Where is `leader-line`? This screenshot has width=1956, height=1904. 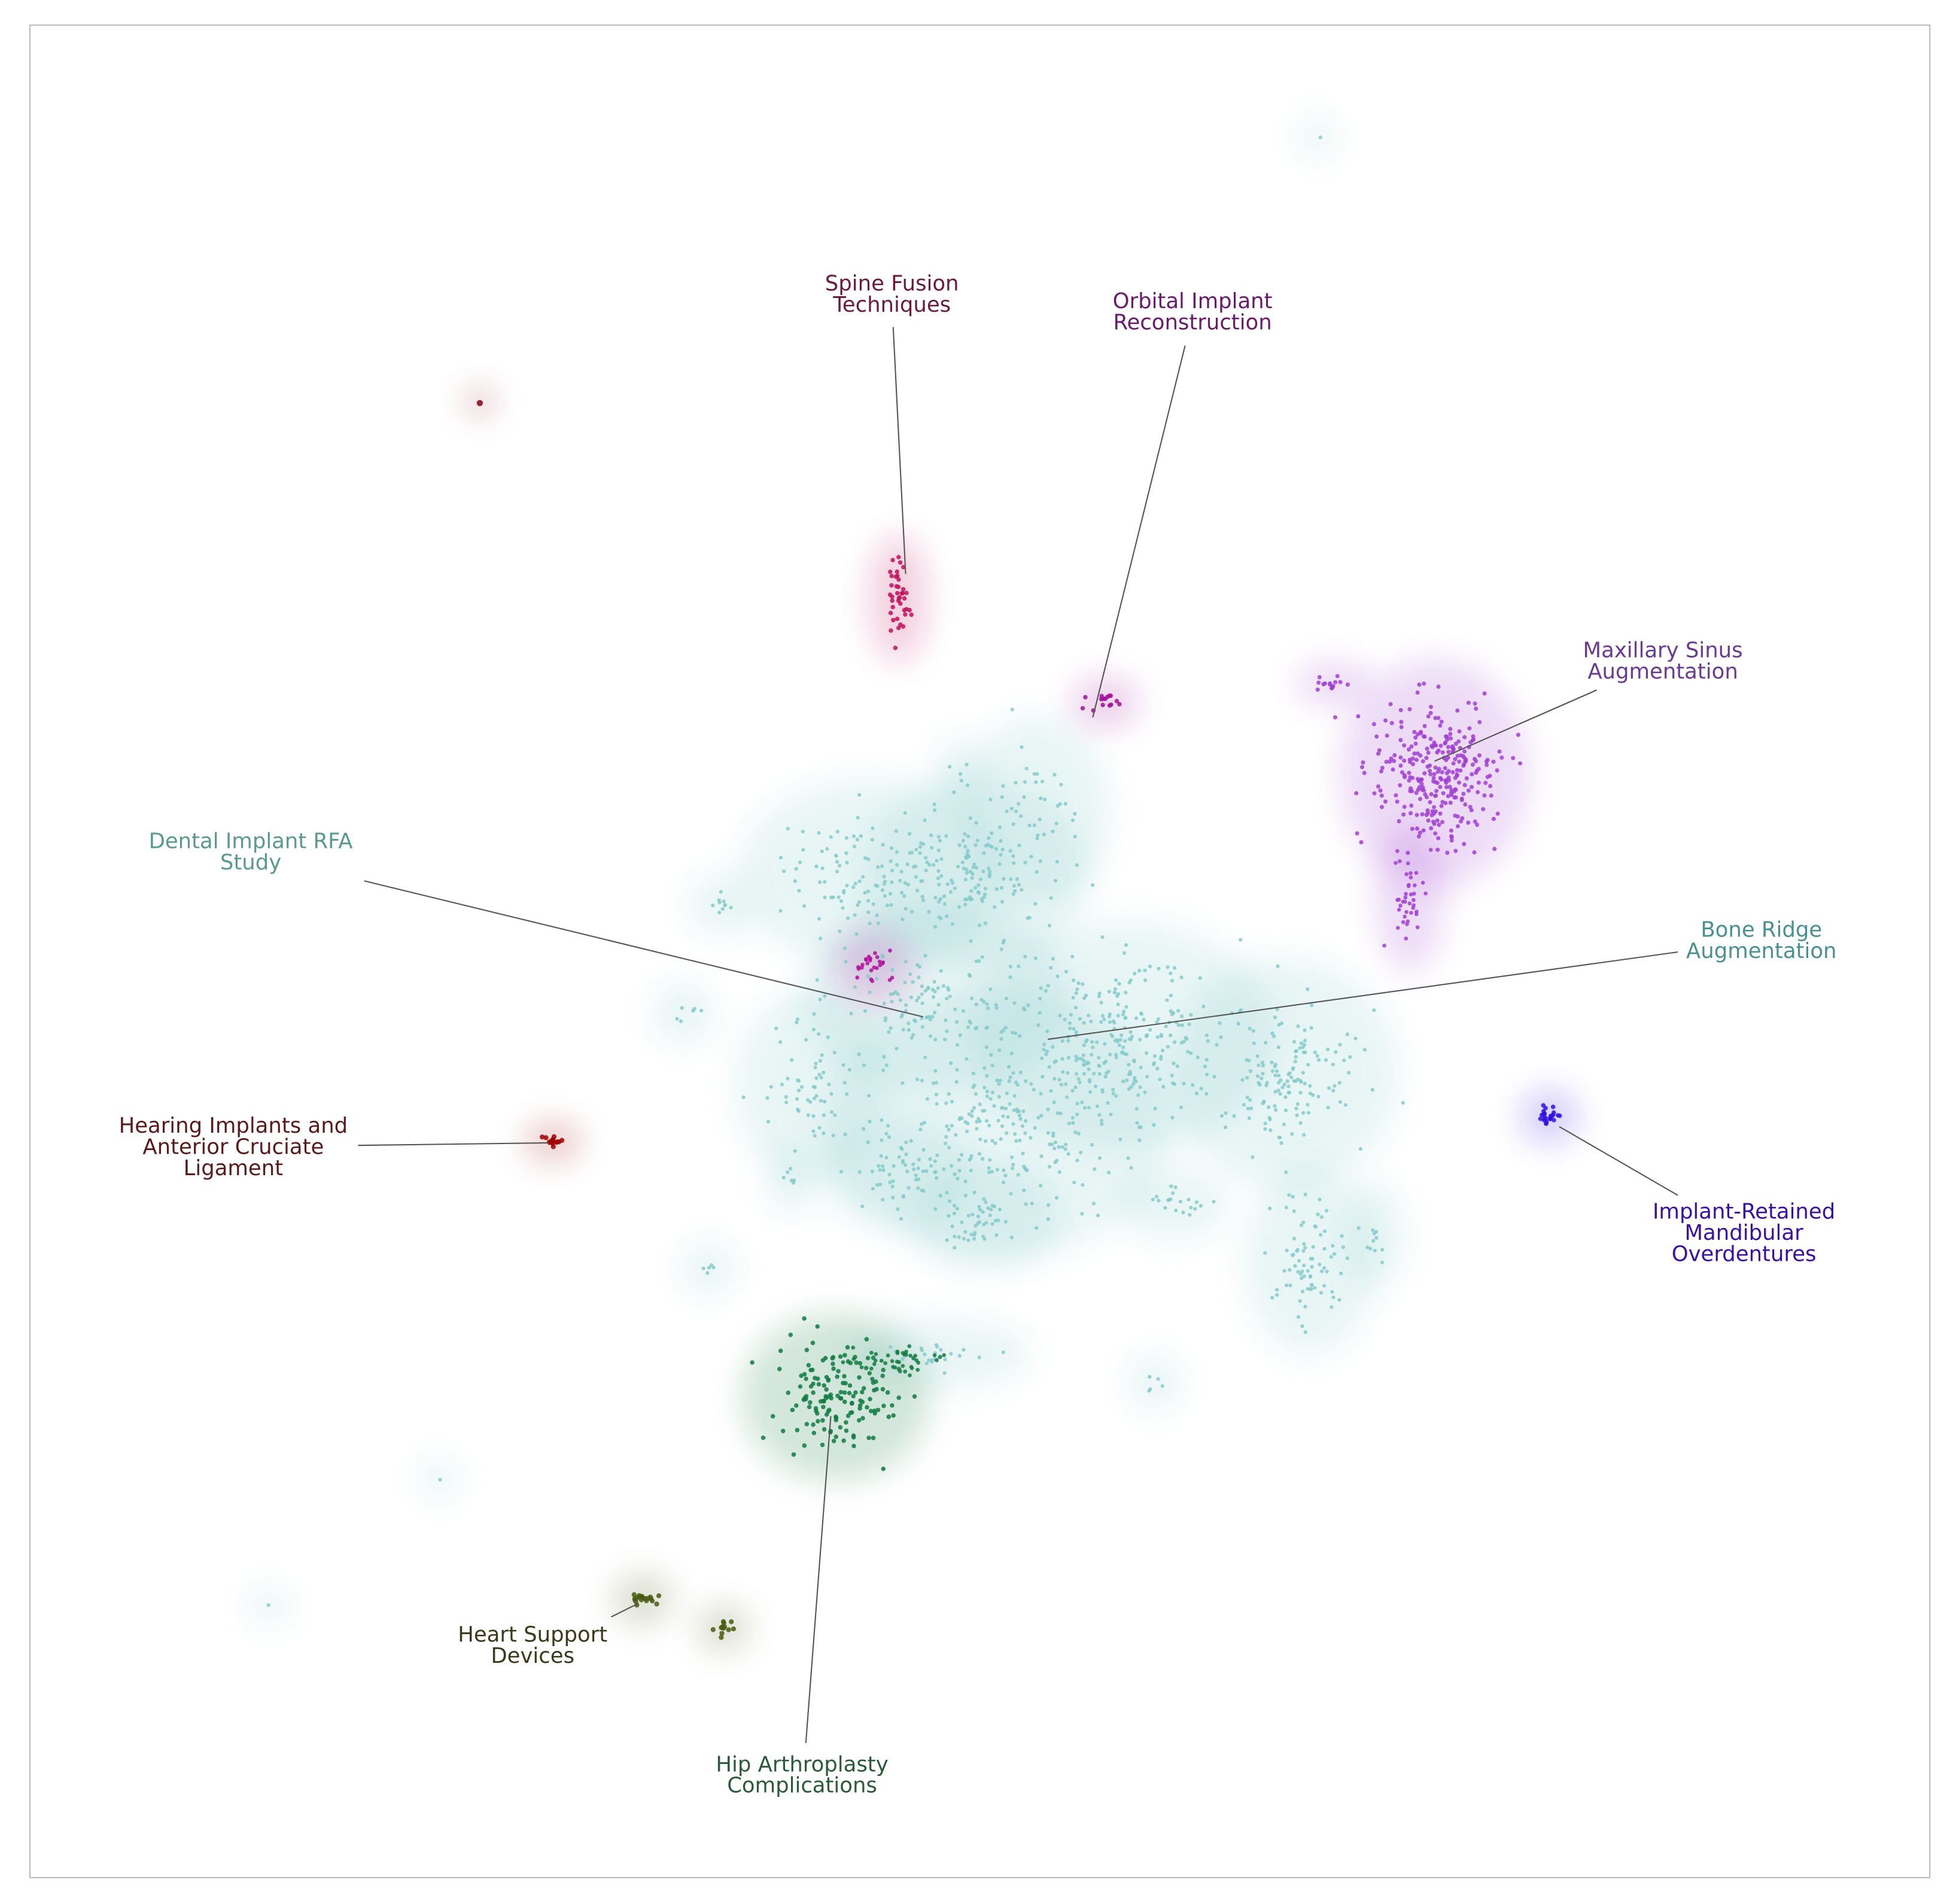
leader-line is located at coordinates (1515, 726).